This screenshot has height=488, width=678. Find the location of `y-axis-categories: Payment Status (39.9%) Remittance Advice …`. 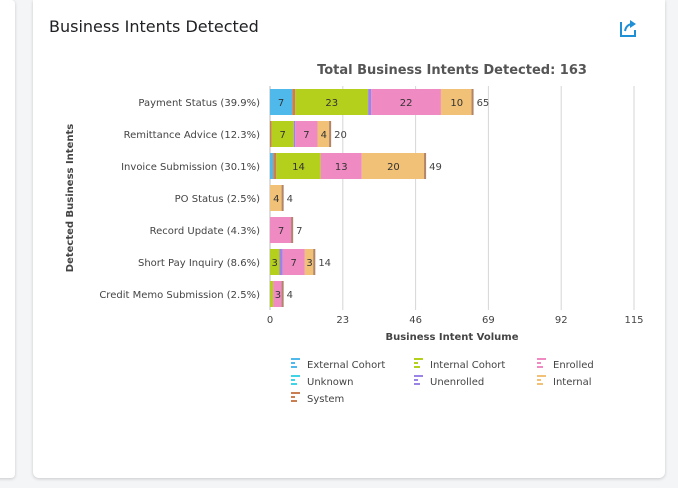

y-axis-categories: Payment Status (39.9%) Remittance Advice … is located at coordinates (179, 199).